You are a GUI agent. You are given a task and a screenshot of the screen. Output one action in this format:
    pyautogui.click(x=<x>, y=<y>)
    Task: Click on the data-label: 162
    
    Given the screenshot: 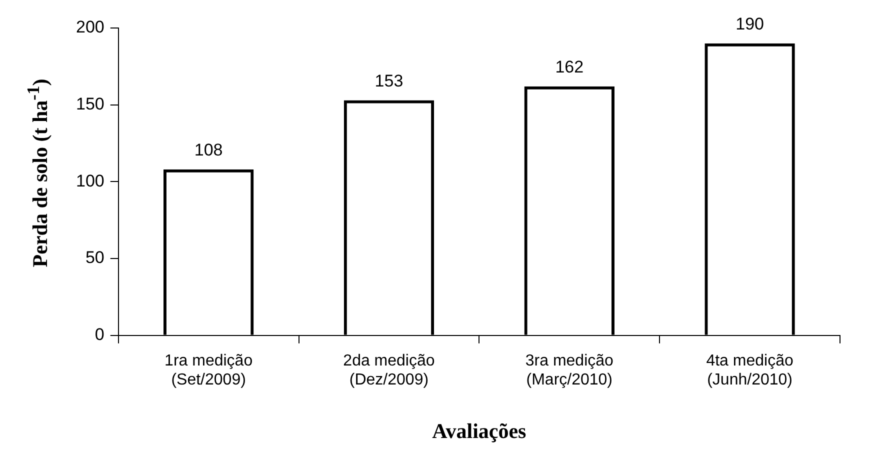 What is the action you would take?
    pyautogui.click(x=569, y=67)
    